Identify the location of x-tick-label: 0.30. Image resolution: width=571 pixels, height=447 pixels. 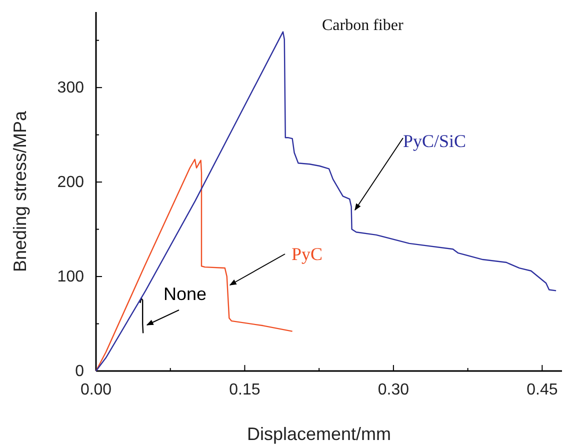
(394, 389).